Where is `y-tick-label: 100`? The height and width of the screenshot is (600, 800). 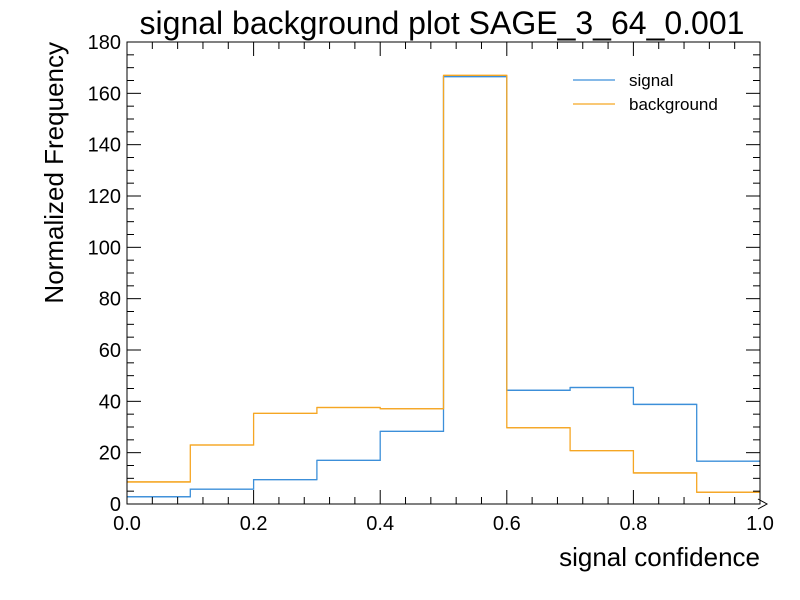
y-tick-label: 100 is located at coordinates (104, 248).